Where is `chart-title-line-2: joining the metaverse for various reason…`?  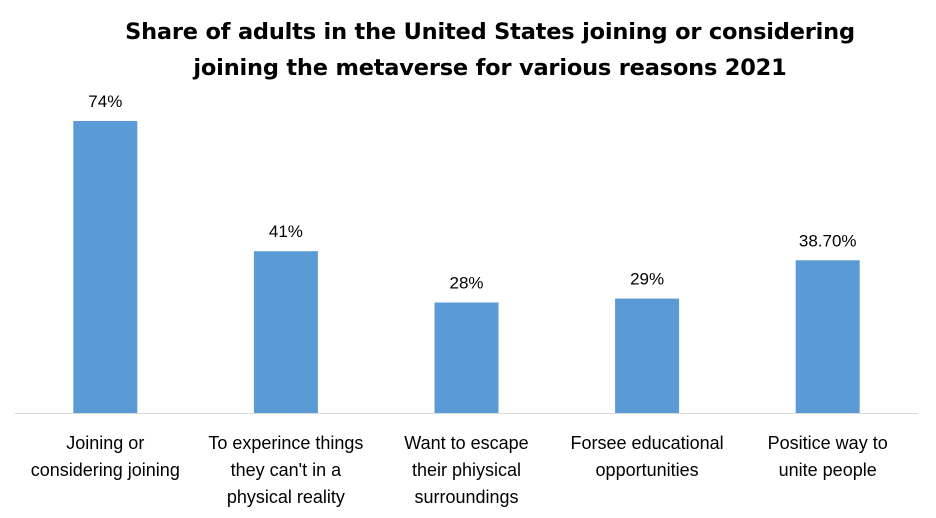
chart-title-line-2: joining the metaverse for various reason… is located at coordinates (490, 68).